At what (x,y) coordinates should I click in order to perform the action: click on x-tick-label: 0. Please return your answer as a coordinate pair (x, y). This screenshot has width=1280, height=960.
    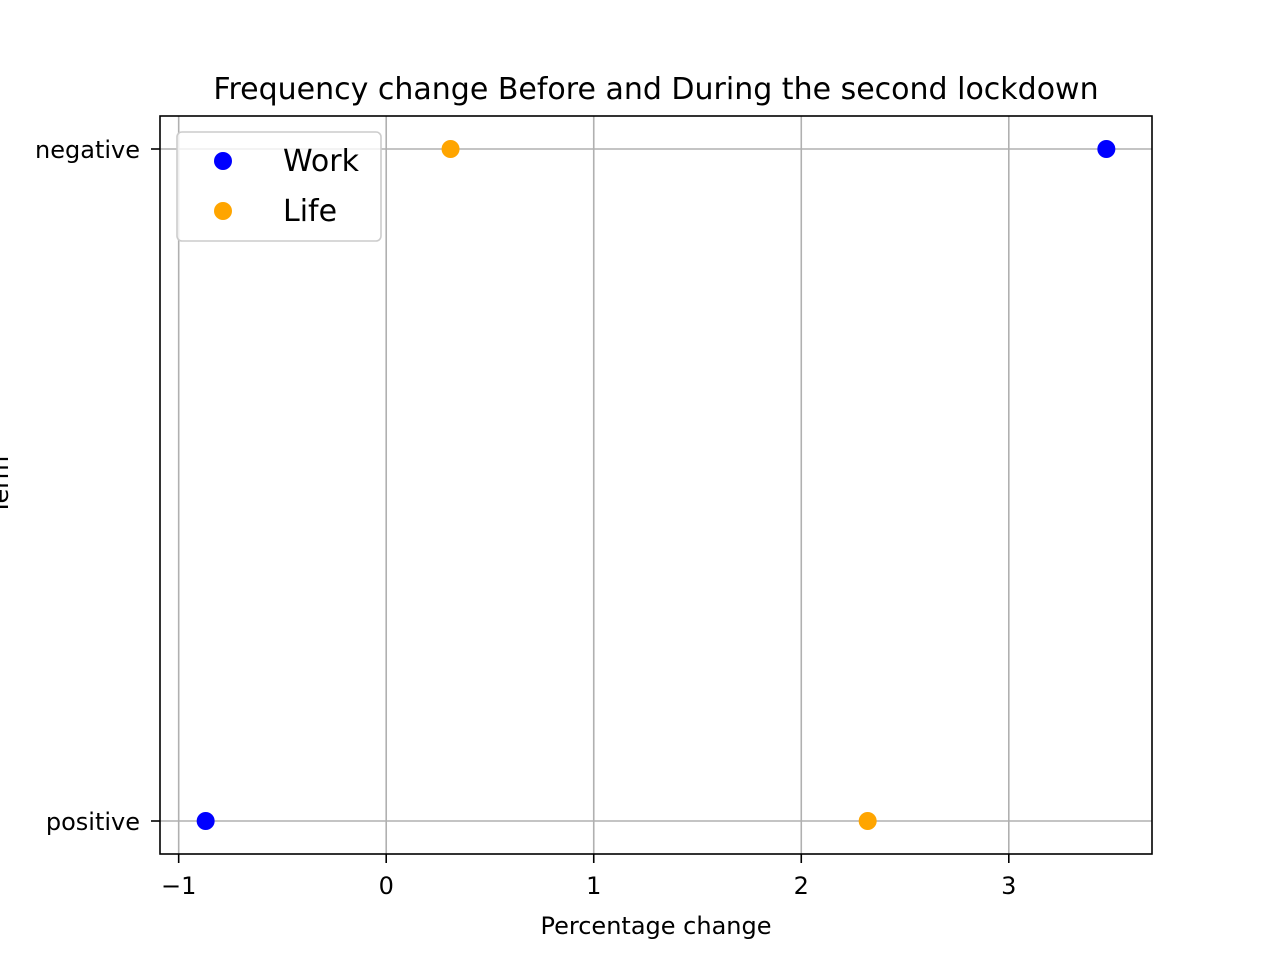
    Looking at the image, I should click on (386, 886).